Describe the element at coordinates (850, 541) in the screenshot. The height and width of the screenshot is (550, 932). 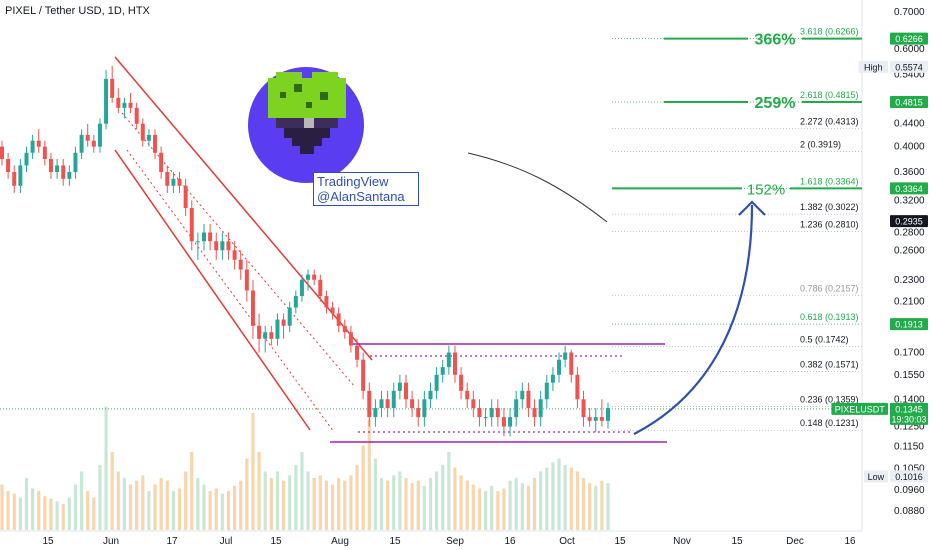
I see `x-tick-label: 16` at that location.